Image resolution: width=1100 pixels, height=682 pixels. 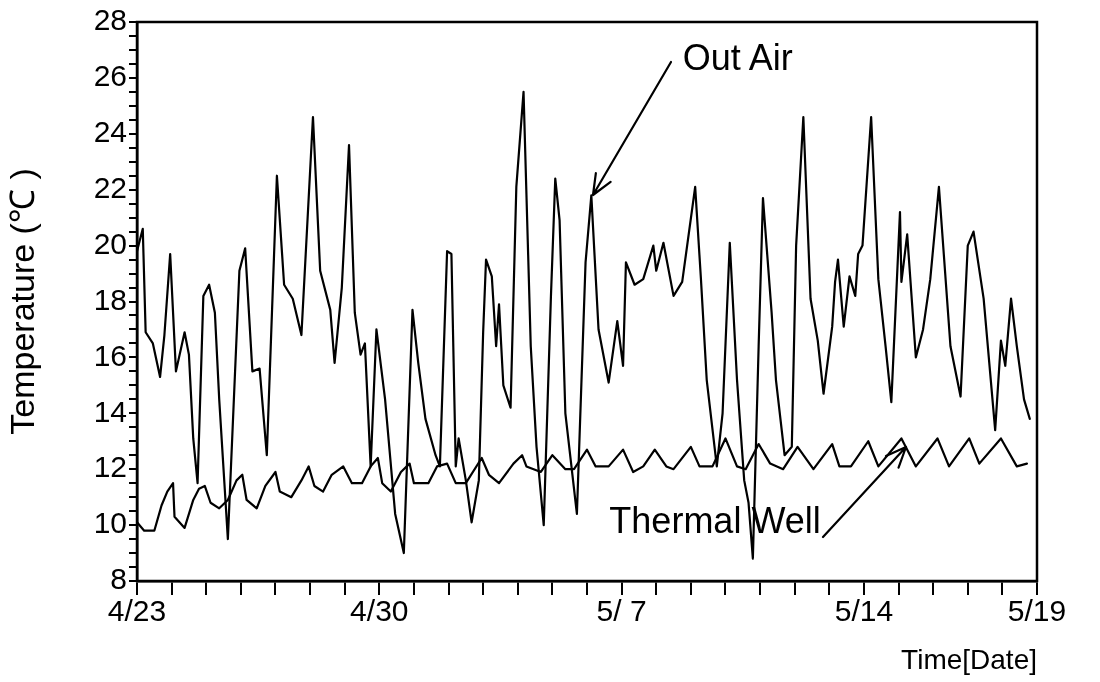 What do you see at coordinates (1037, 611) in the screenshot?
I see `x-tick-label: 5/19` at bounding box center [1037, 611].